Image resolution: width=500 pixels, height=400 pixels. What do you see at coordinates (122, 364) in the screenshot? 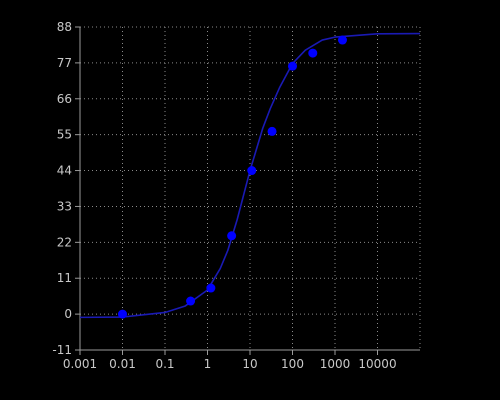
I see `x-tick-label: 0.01` at bounding box center [122, 364].